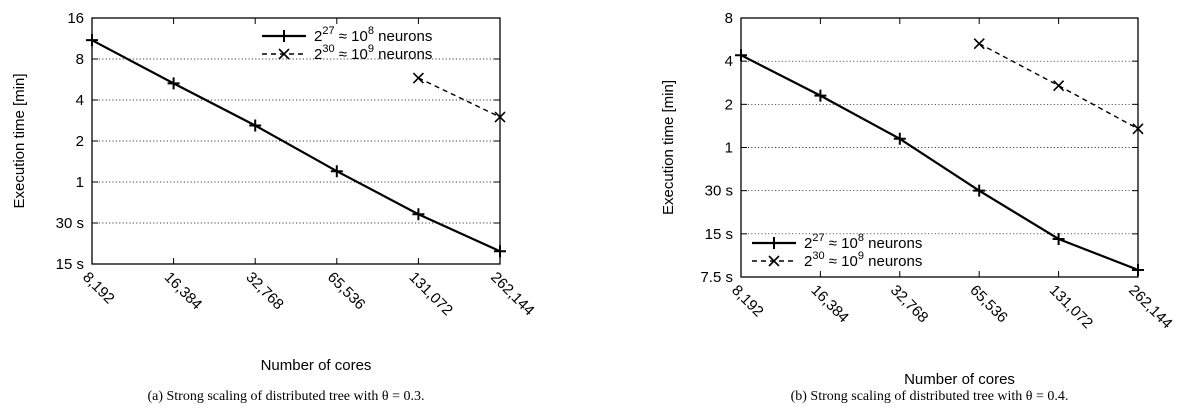 The width and height of the screenshot is (1195, 410). I want to click on y-tick-label: 7.5 s, so click(716, 277).